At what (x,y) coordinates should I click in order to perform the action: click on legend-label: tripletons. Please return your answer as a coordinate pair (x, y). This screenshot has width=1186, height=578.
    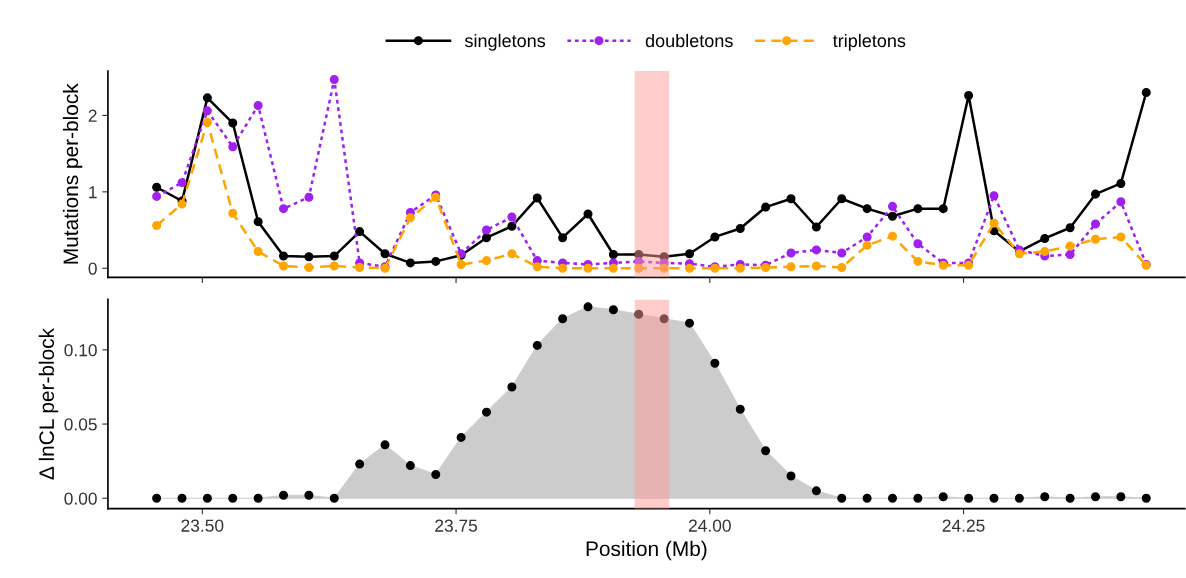
    Looking at the image, I should click on (869, 42).